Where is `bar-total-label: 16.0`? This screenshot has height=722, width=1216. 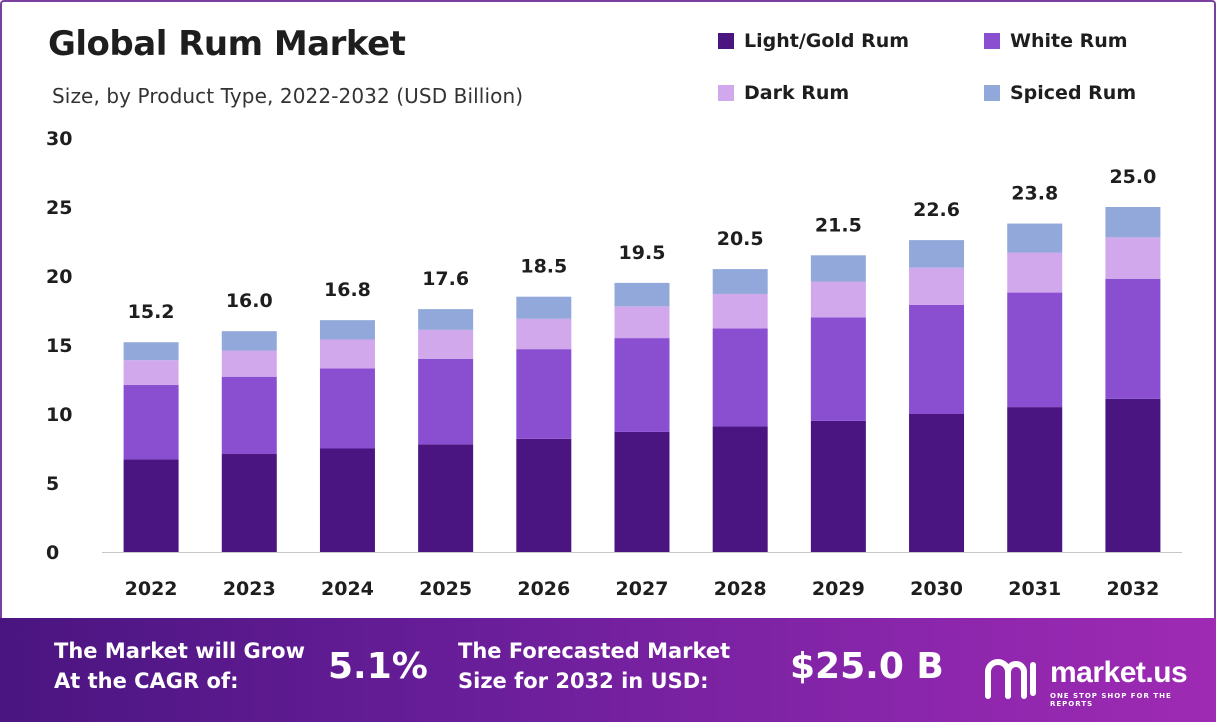 bar-total-label: 16.0 is located at coordinates (249, 301).